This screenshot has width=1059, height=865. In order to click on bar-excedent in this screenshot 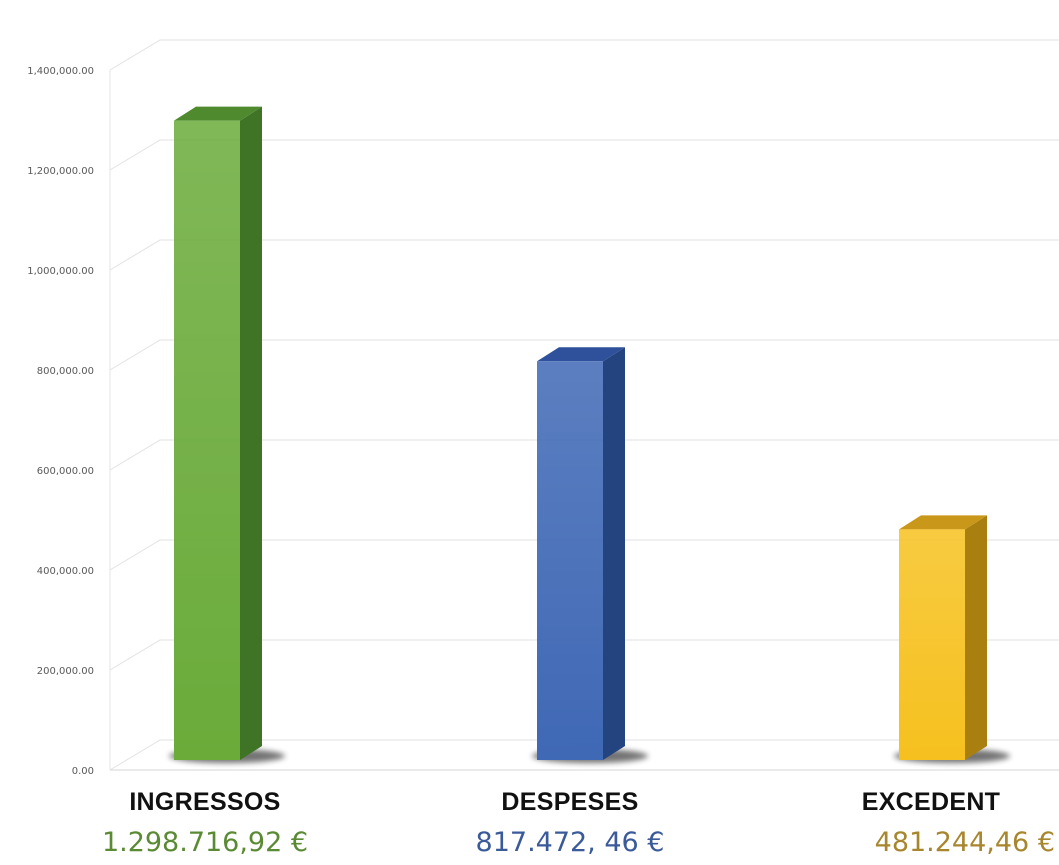, I will do `click(952, 639)`.